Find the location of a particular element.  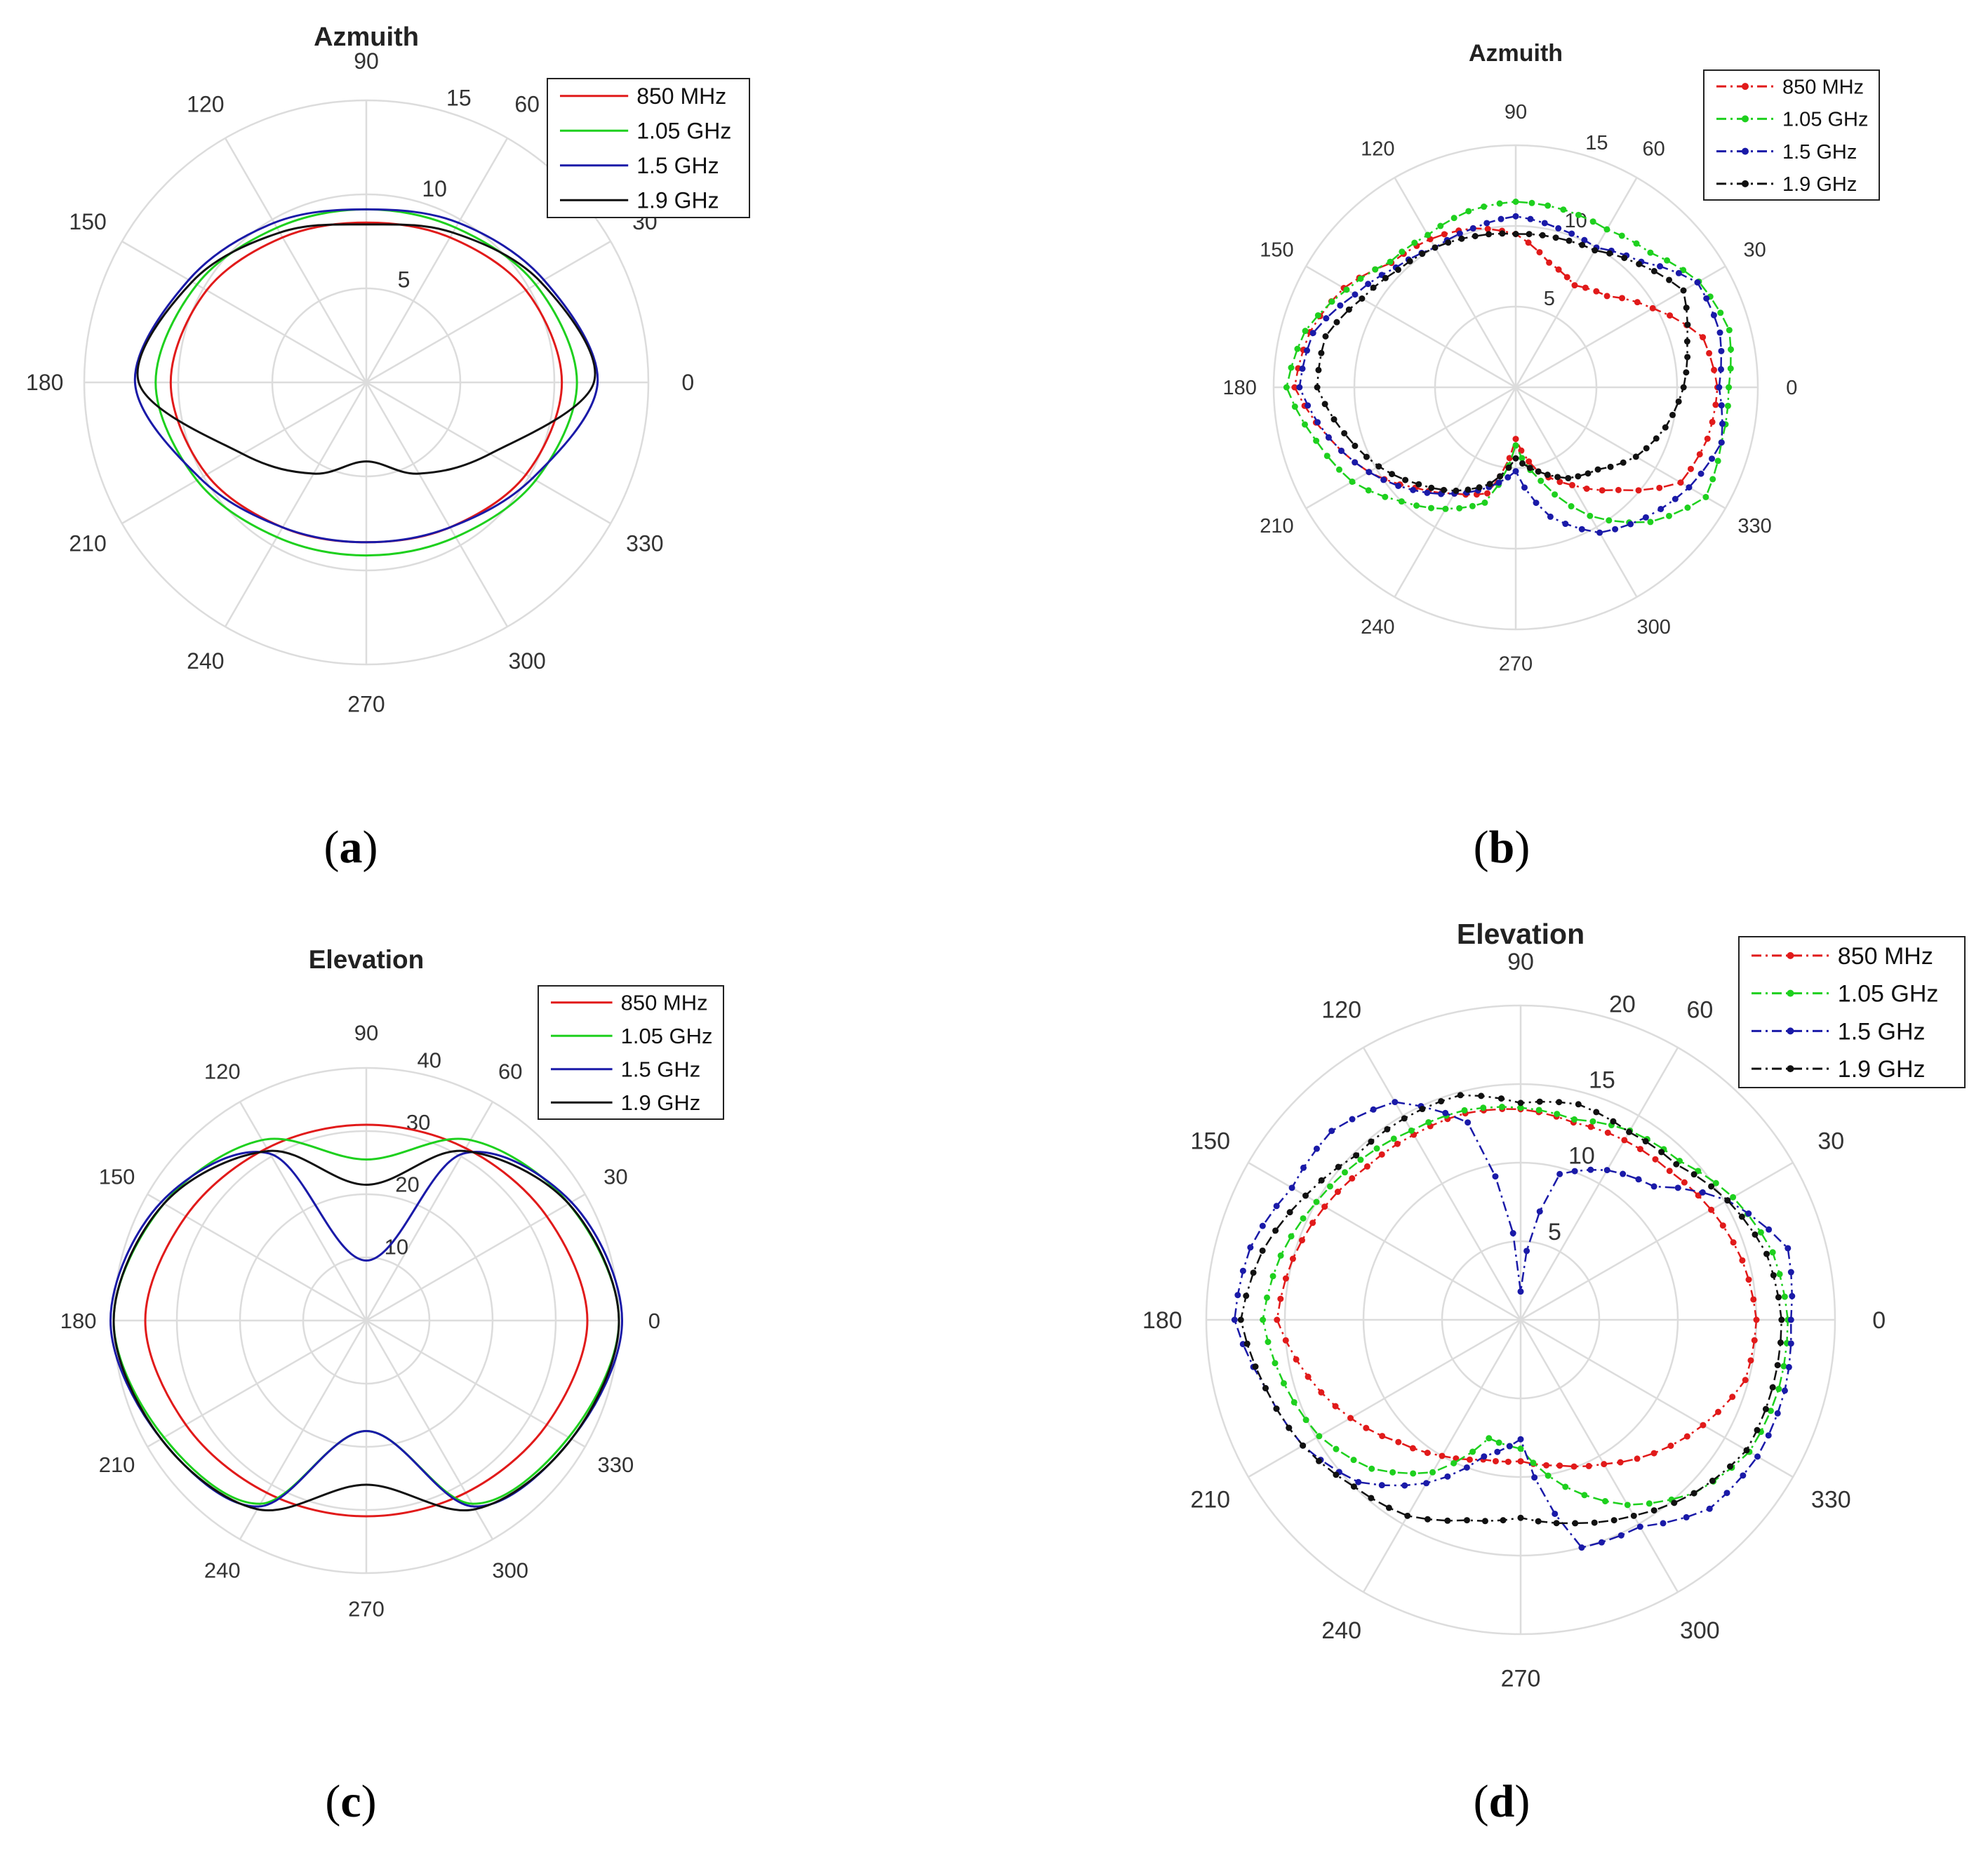

legend-item: 1.9 GHz is located at coordinates (639, 200).